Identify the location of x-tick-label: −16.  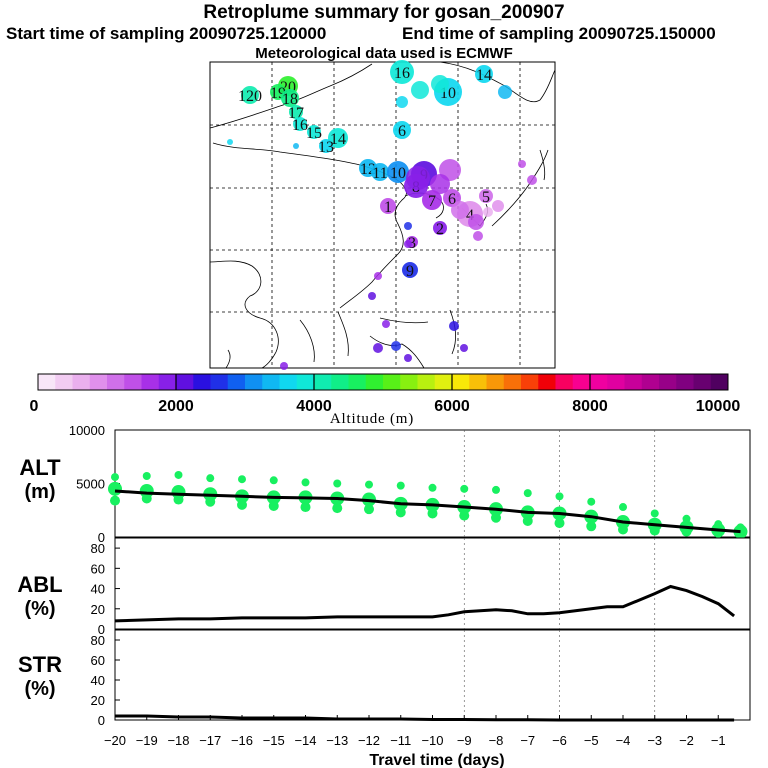
(242, 740).